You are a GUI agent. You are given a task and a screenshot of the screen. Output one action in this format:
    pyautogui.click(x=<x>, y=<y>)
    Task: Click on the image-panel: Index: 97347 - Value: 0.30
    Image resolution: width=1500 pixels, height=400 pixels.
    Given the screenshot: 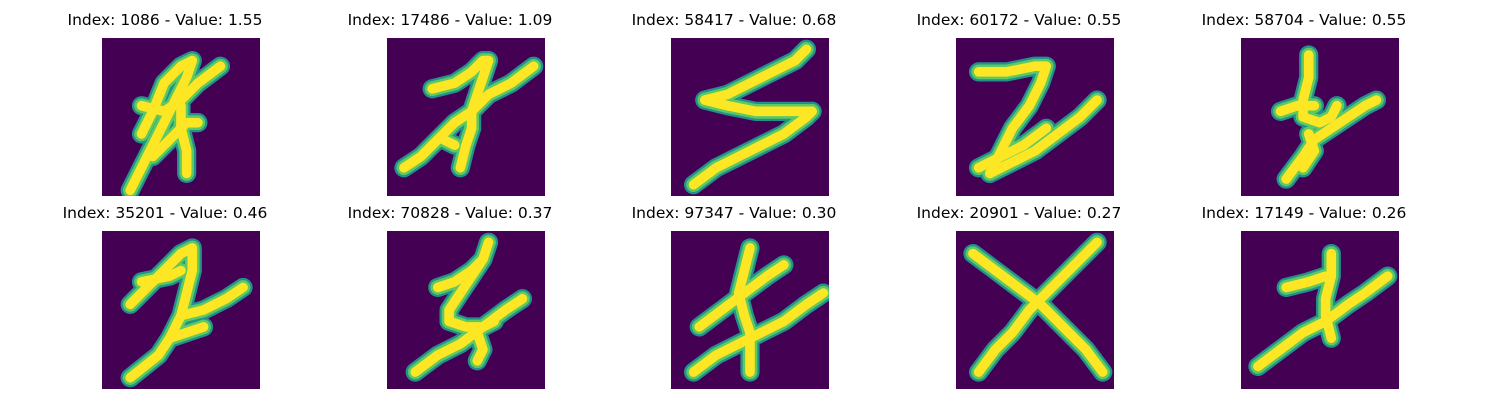 What is the action you would take?
    pyautogui.click(x=738, y=298)
    